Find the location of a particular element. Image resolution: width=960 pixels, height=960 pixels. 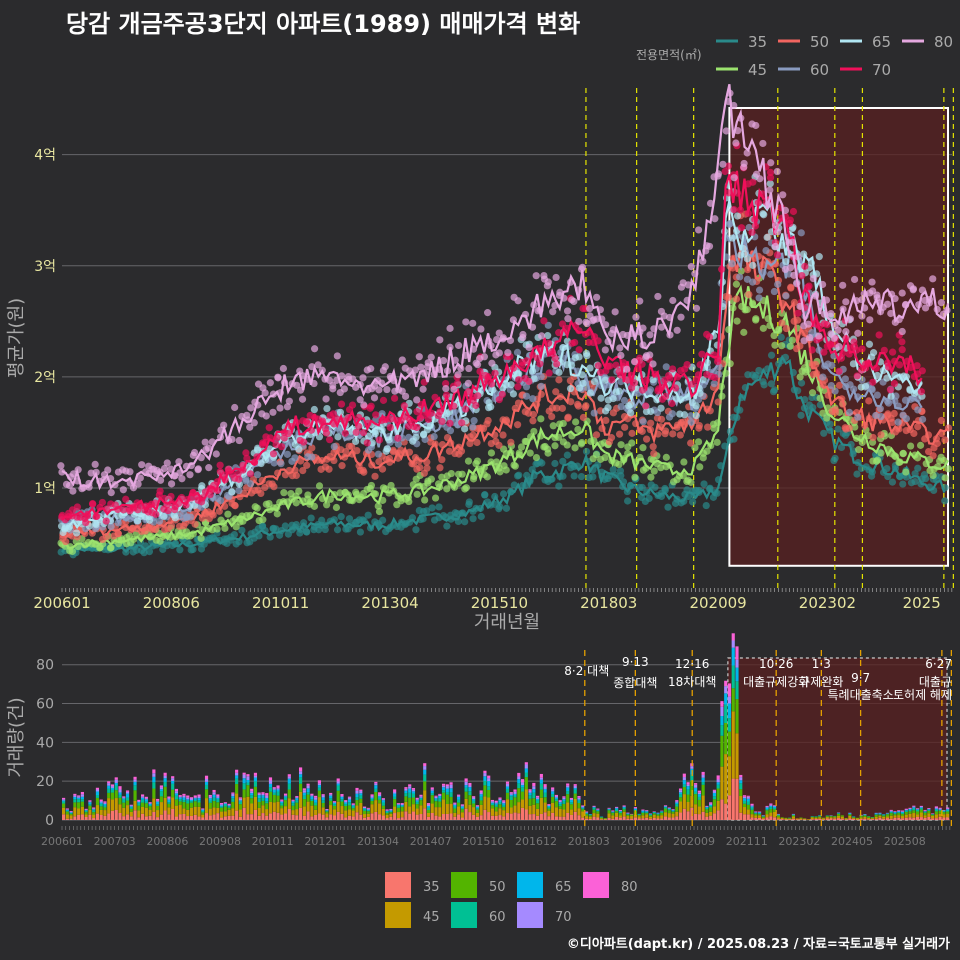

annotation-text: 1·3 is located at coordinates (821, 664).